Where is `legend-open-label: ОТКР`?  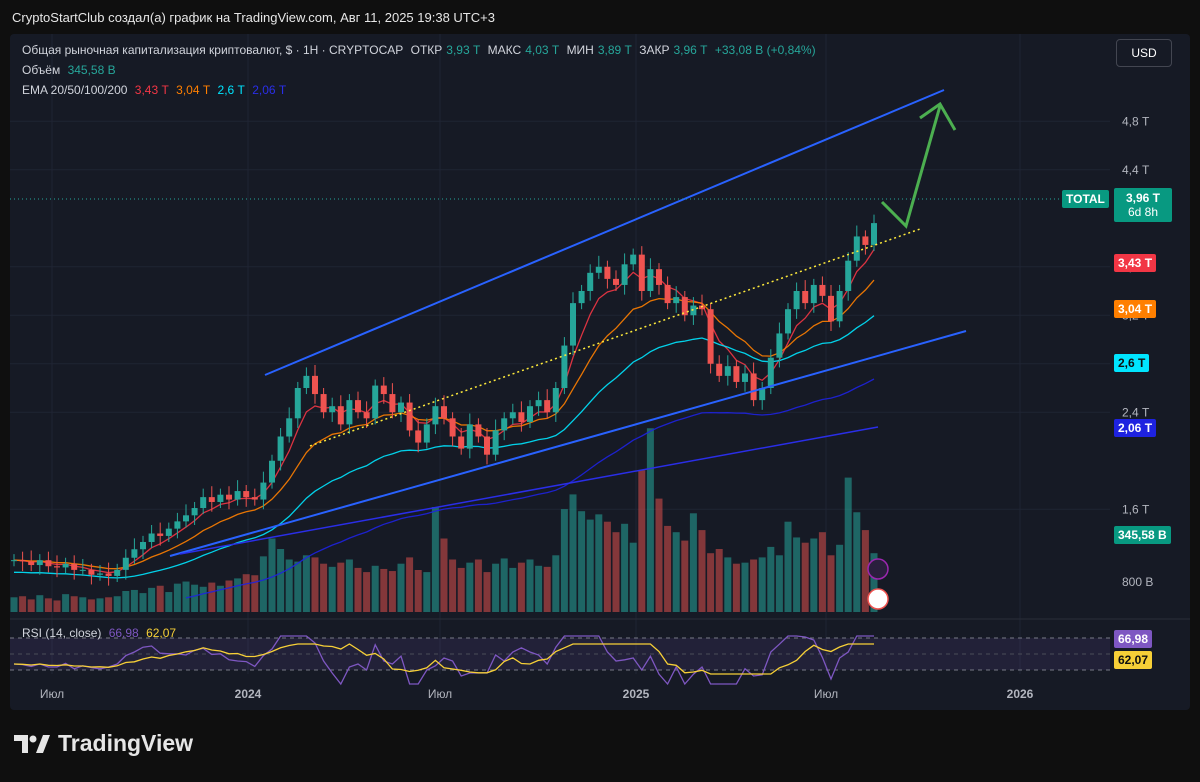 legend-open-label: ОТКР is located at coordinates (426, 50).